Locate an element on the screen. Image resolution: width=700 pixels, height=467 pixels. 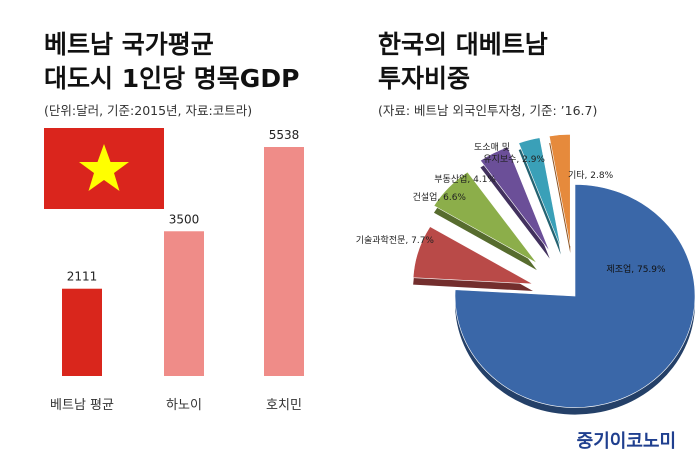
flag-star is located at coordinates (104, 167).